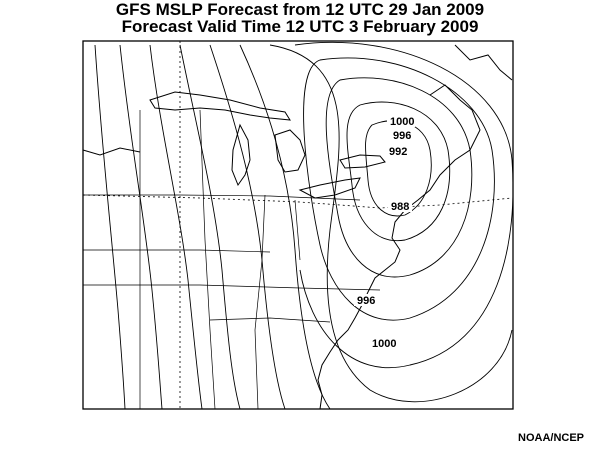 The height and width of the screenshot is (450, 600). Describe the element at coordinates (551, 438) in the screenshot. I see `credit-text: NOAA/NCEP` at that location.